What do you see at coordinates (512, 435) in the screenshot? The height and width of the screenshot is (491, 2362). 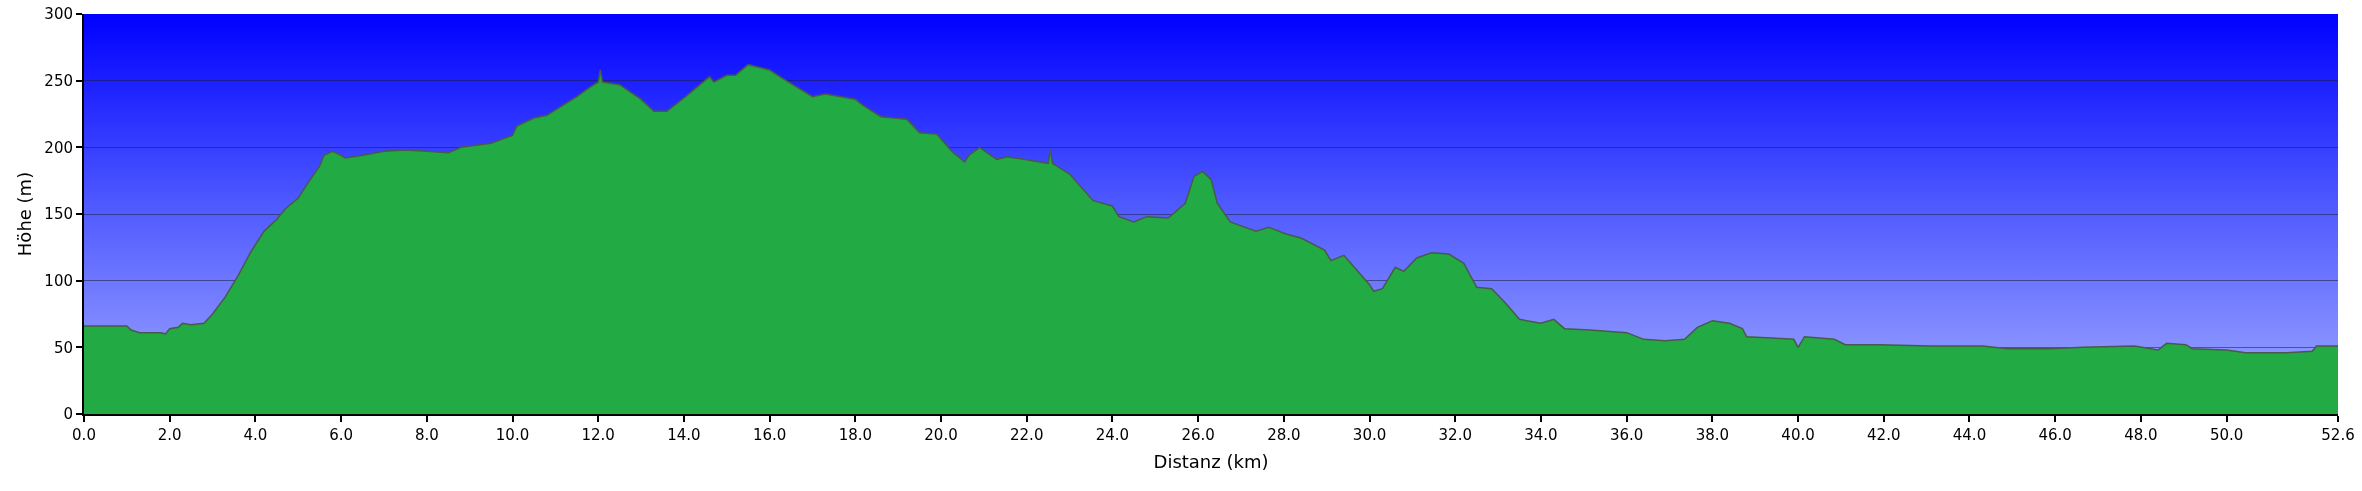 I see `x-tick-label: 10.0` at bounding box center [512, 435].